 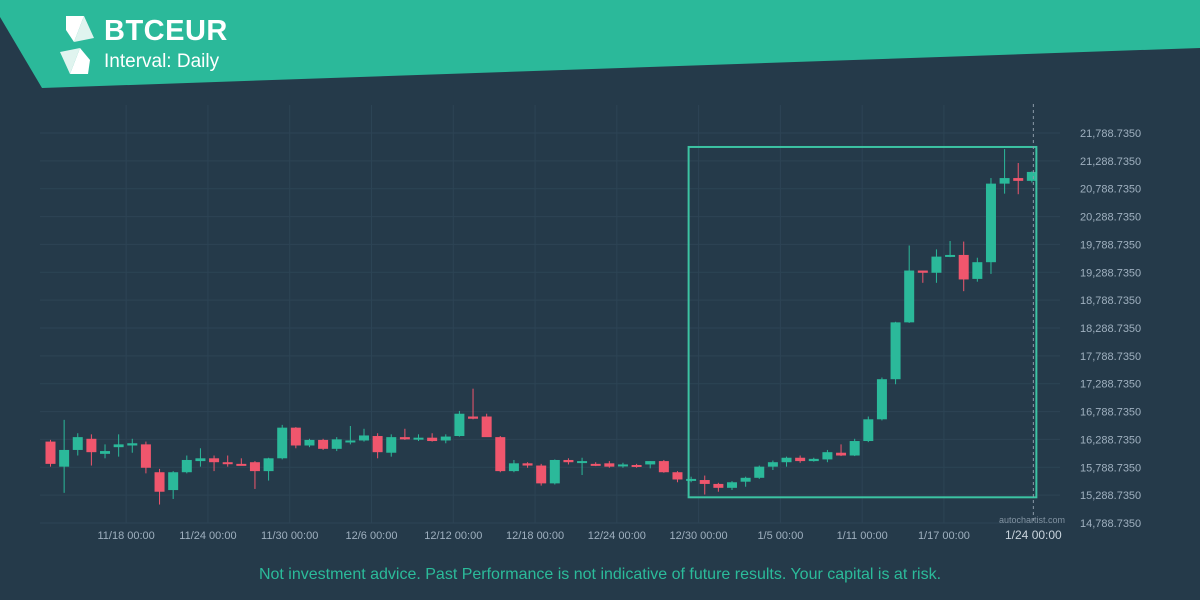 What do you see at coordinates (1032, 520) in the screenshot?
I see `watermark: autochartist.com` at bounding box center [1032, 520].